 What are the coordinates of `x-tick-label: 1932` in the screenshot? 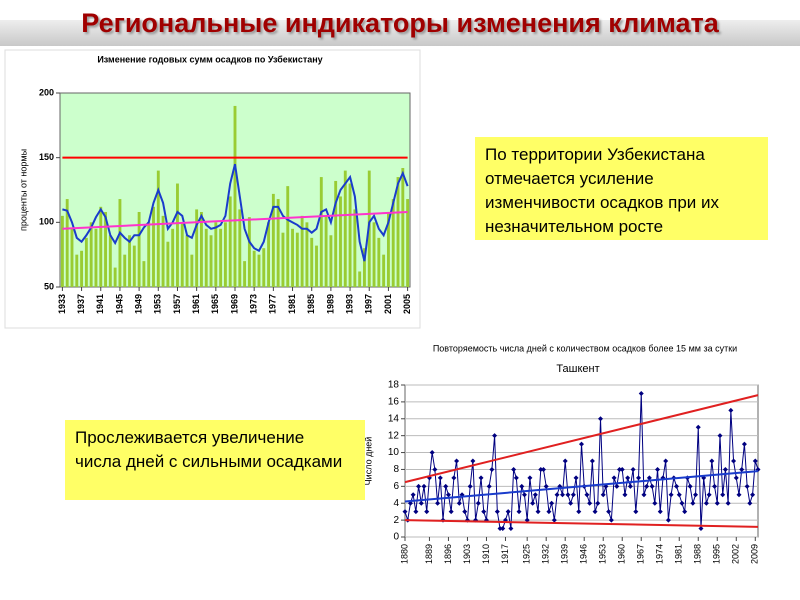 It's located at (546, 554).